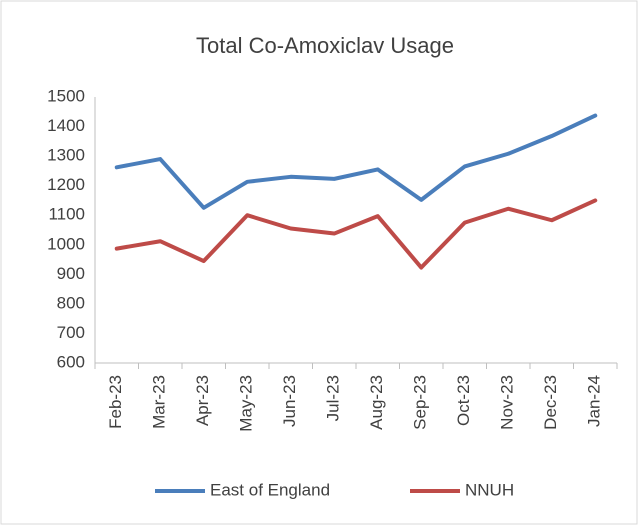  I want to click on y-tick-label: 800, so click(71, 302).